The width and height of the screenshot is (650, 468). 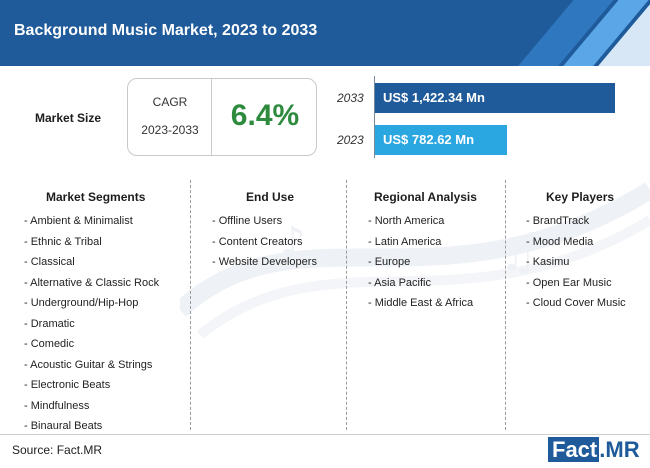 I want to click on bar-axis-line, so click(x=374, y=117).